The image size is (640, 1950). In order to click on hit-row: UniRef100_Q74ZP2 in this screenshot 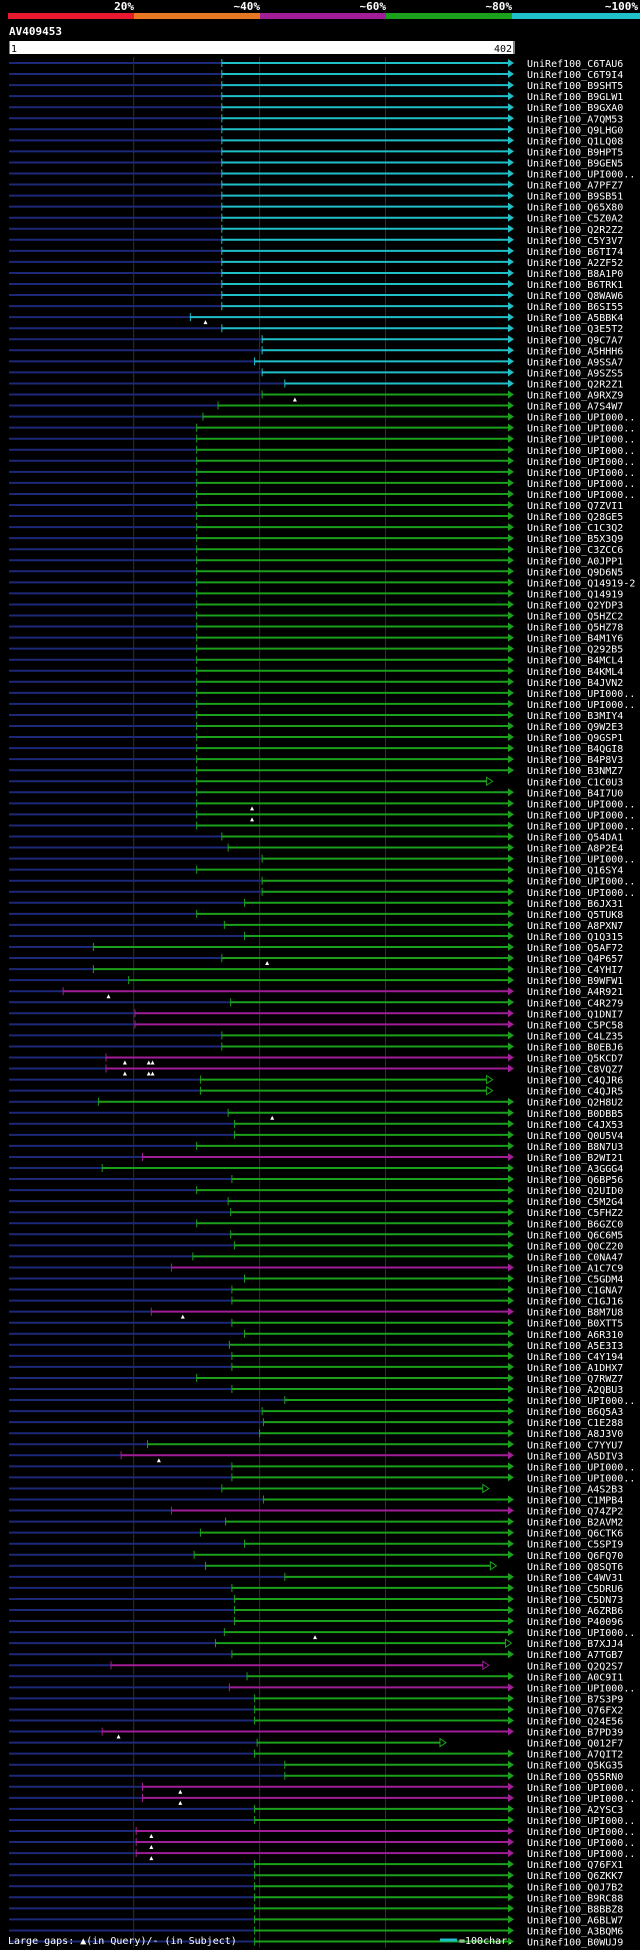, I will do `click(316, 1512)`.